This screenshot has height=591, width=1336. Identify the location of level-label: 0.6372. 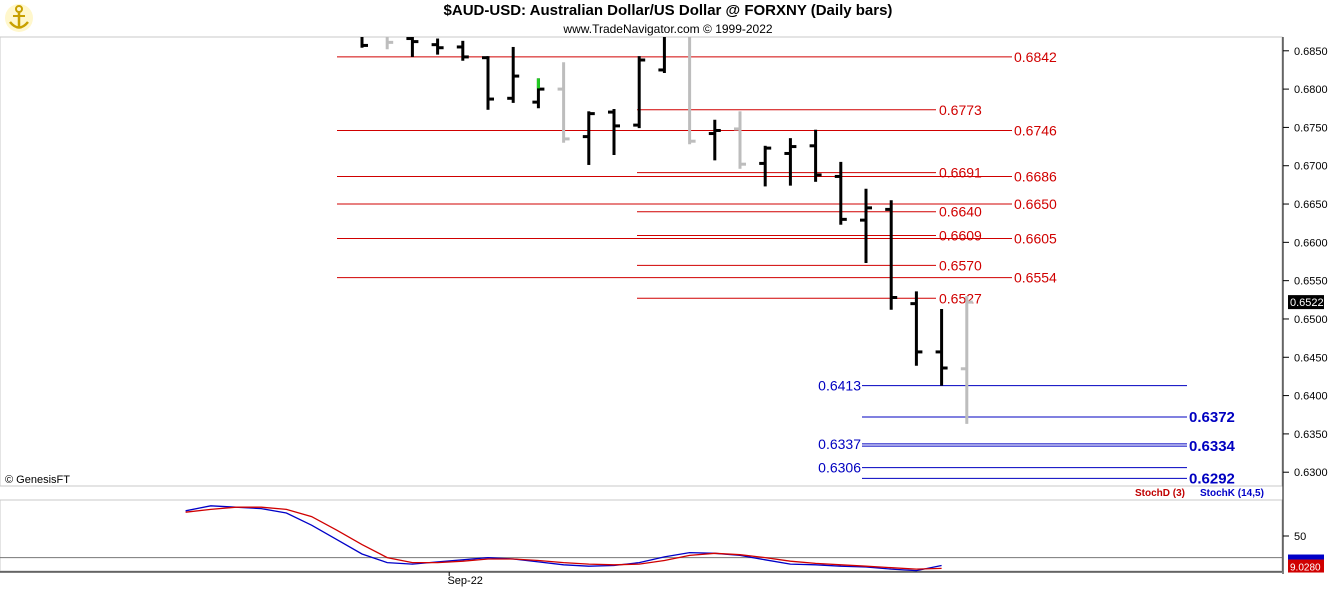
(1212, 417).